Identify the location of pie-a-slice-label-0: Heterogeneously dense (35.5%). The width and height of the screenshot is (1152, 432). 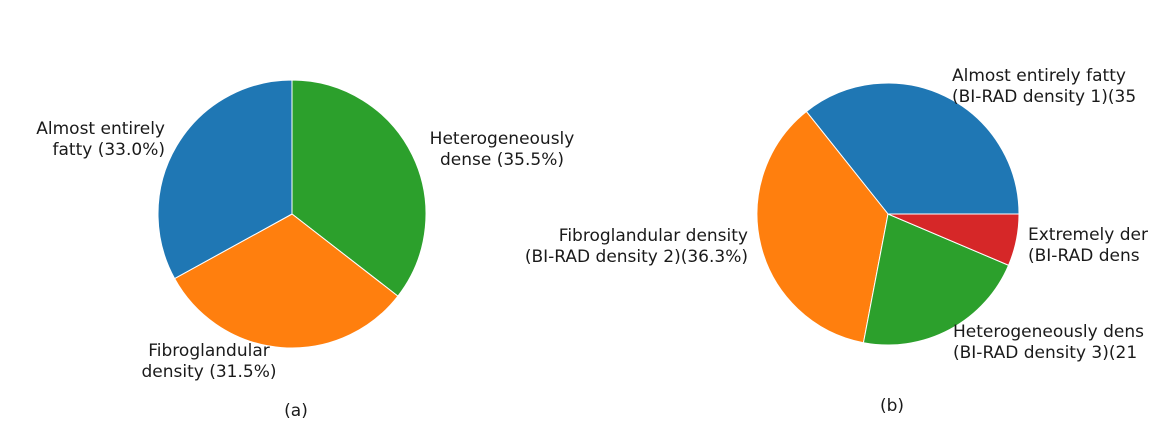
(502, 149).